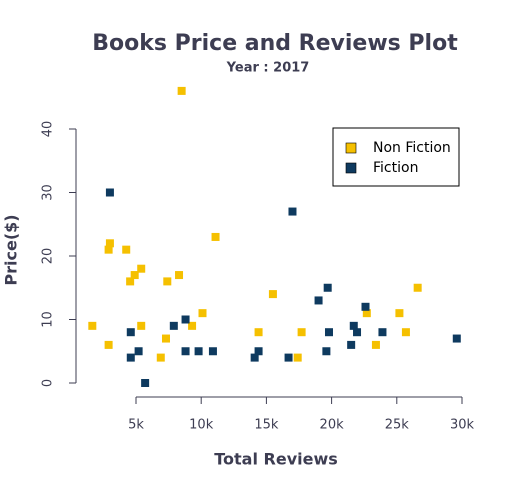 The width and height of the screenshot is (513, 494). Describe the element at coordinates (266, 425) in the screenshot. I see `x-tick-label: 15k` at that location.